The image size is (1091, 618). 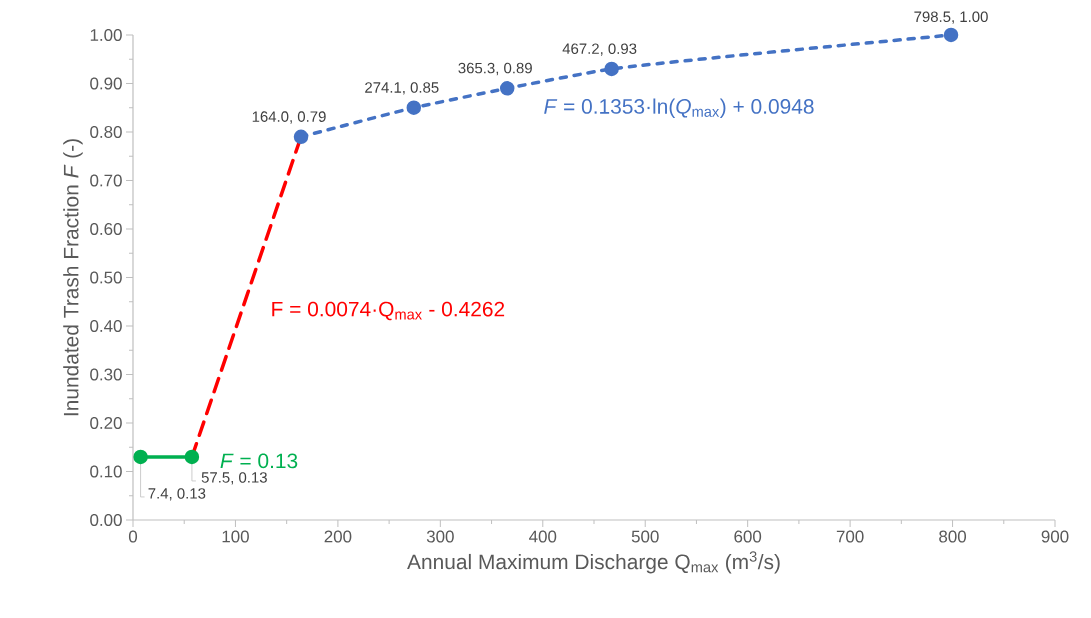 What do you see at coordinates (259, 461) in the screenshot?
I see `annotation: F = 0.13` at bounding box center [259, 461].